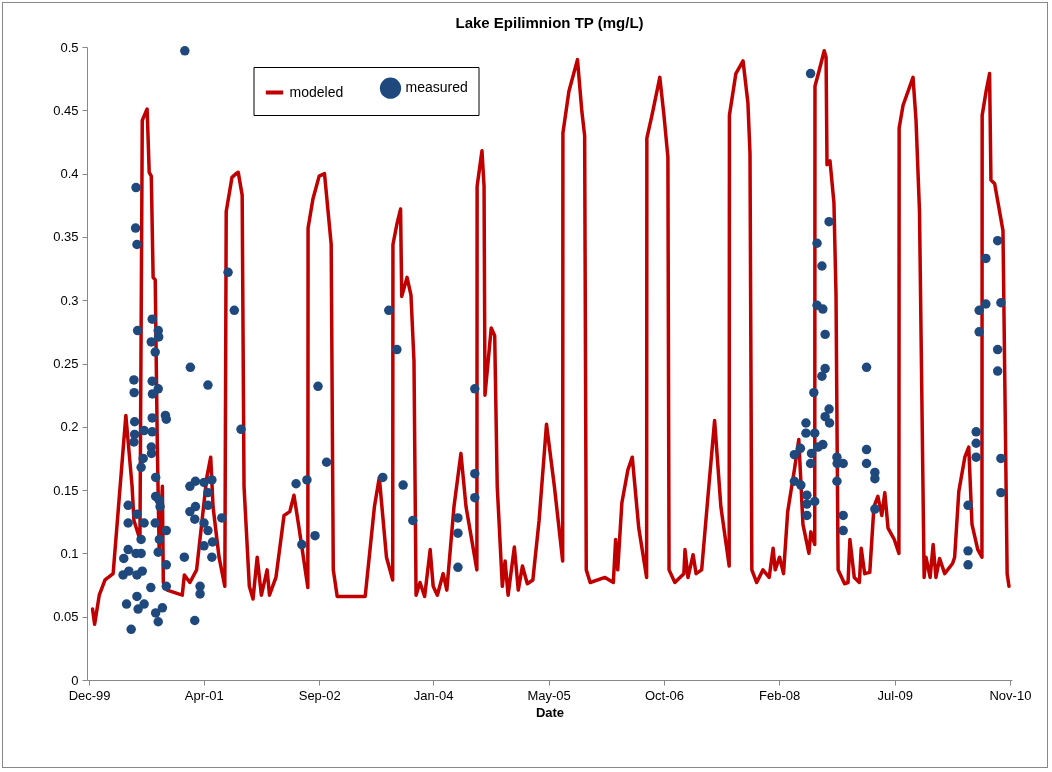 The height and width of the screenshot is (772, 1052). What do you see at coordinates (66, 490) in the screenshot?
I see `y-tick-label: 0.15` at bounding box center [66, 490].